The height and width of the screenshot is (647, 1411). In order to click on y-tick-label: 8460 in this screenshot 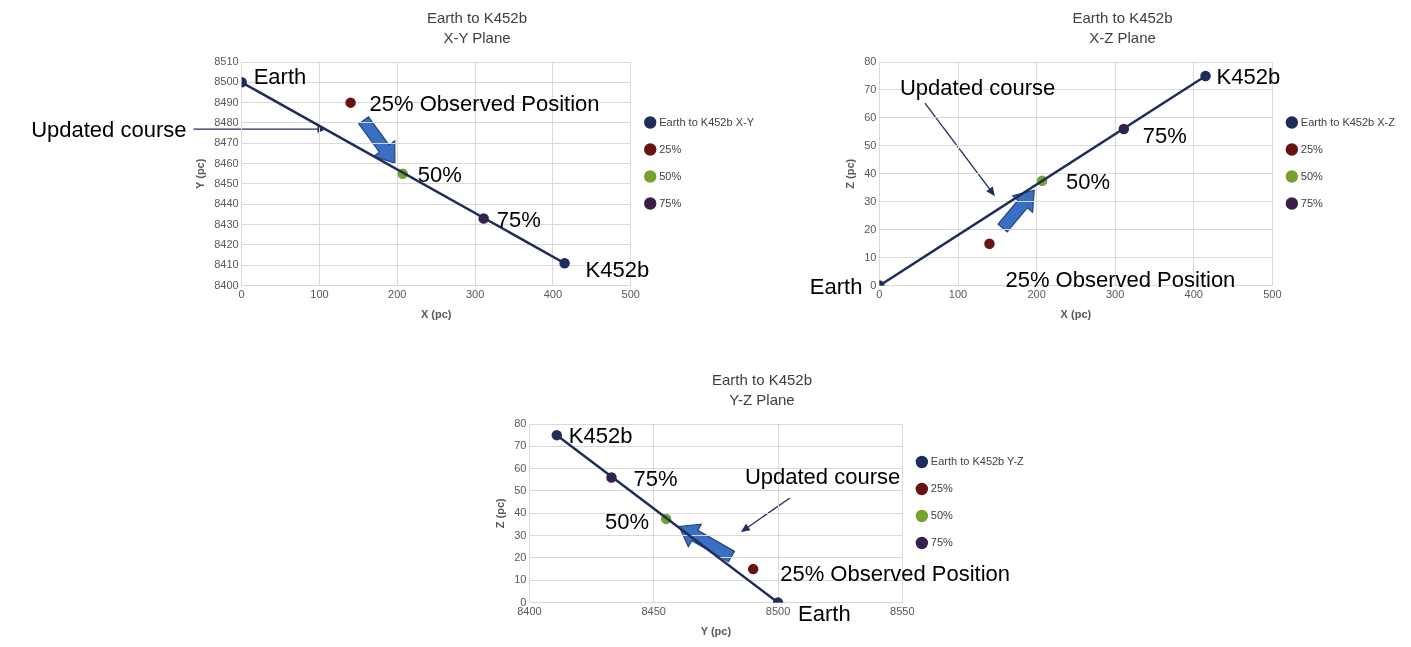, I will do `click(226, 162)`.